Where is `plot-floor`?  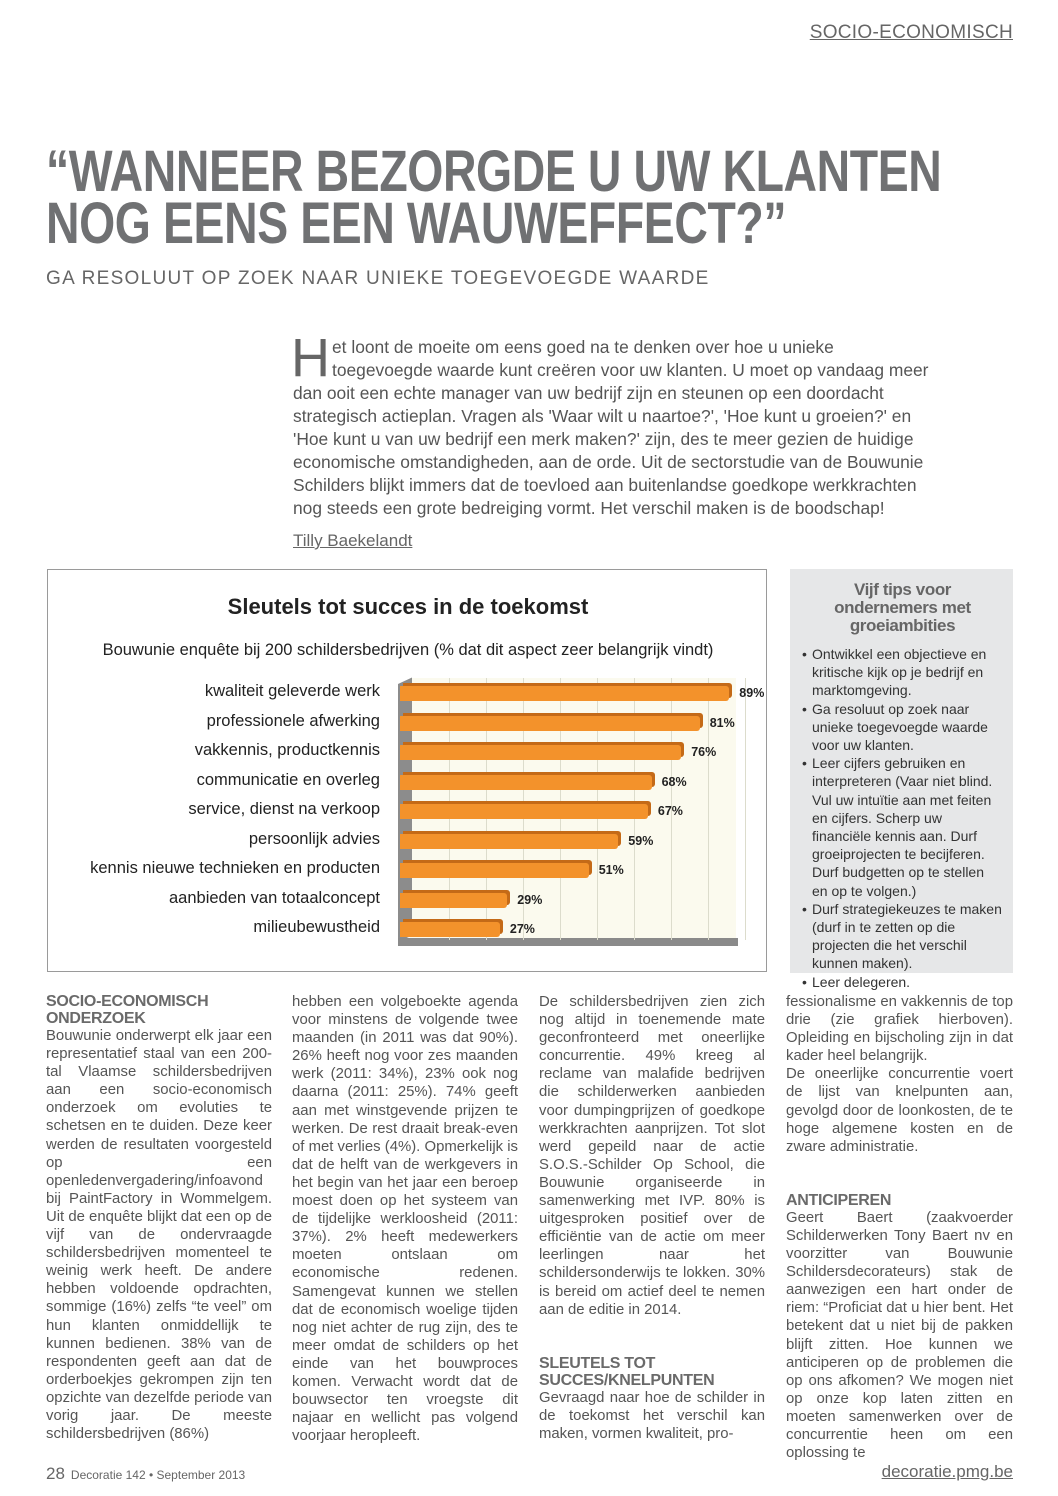
plot-floor is located at coordinates (568, 942).